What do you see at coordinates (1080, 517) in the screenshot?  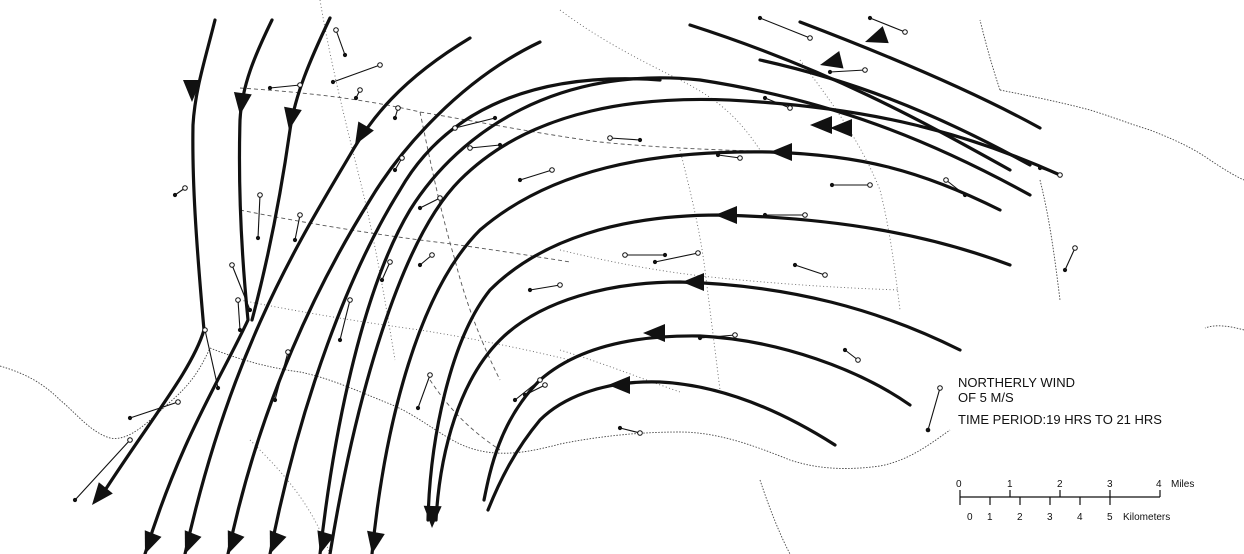 I see `scale-km-tick-4: 4` at bounding box center [1080, 517].